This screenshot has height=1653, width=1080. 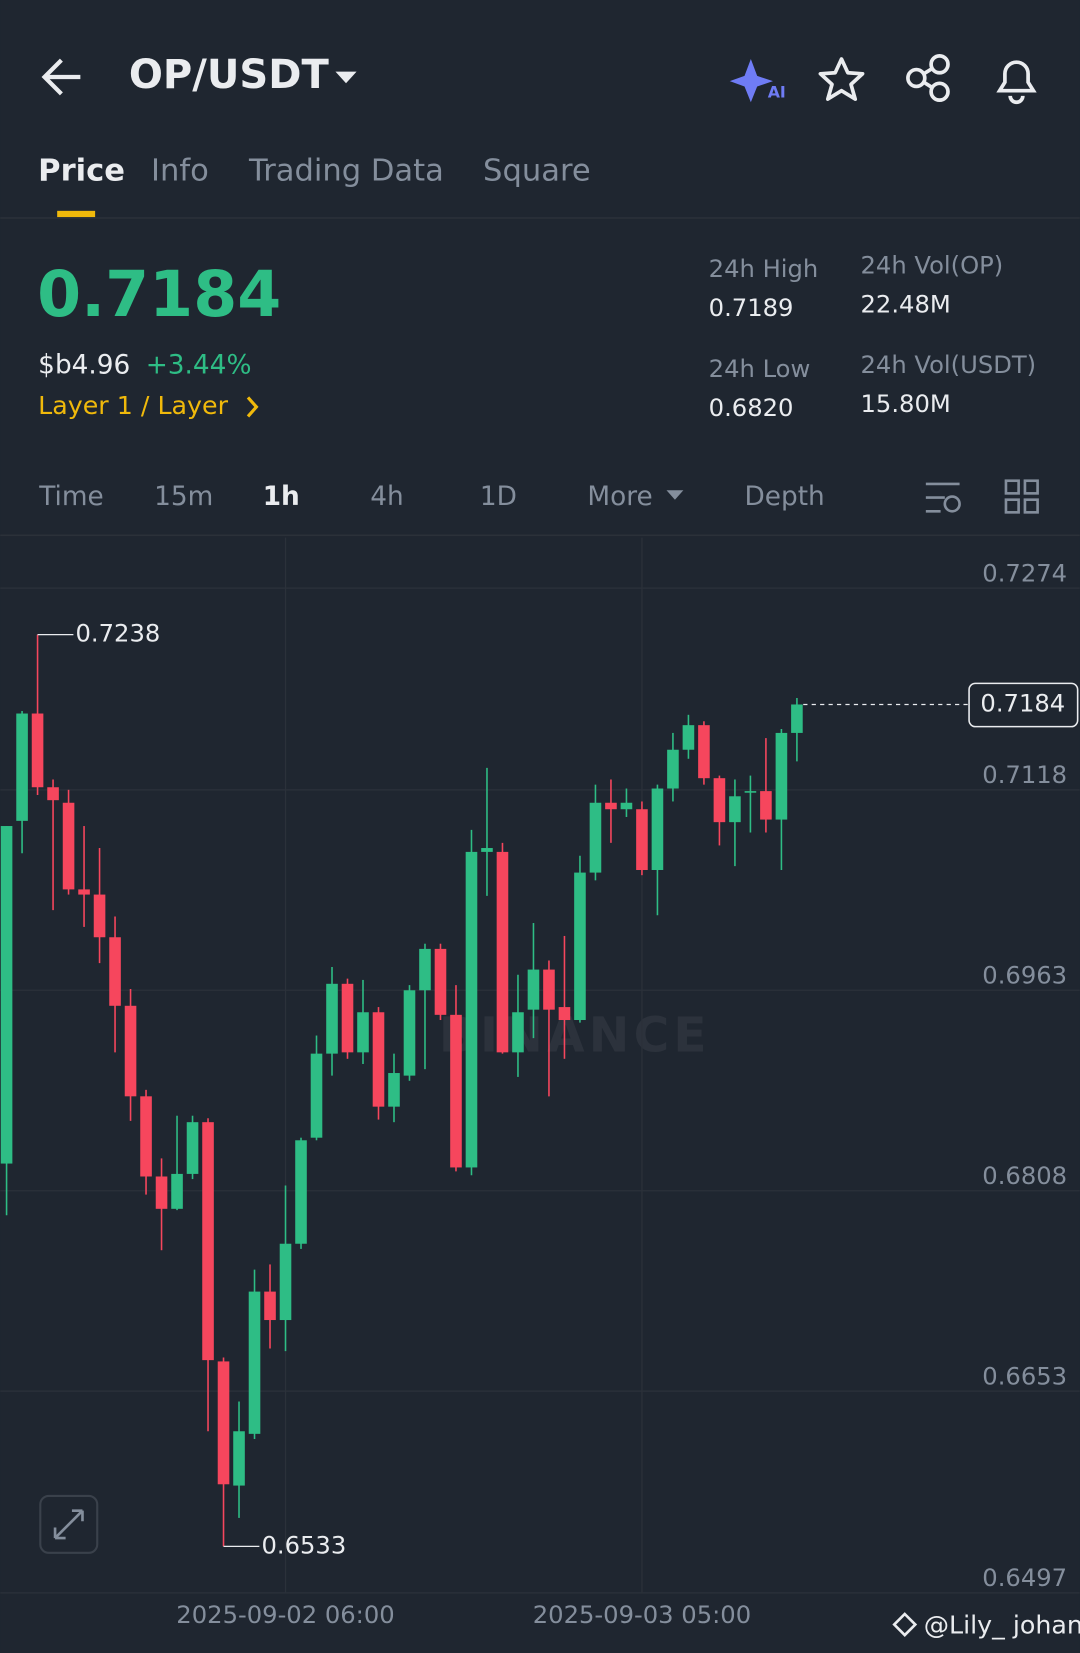 What do you see at coordinates (785, 497) in the screenshot?
I see `timeframe: Depth` at bounding box center [785, 497].